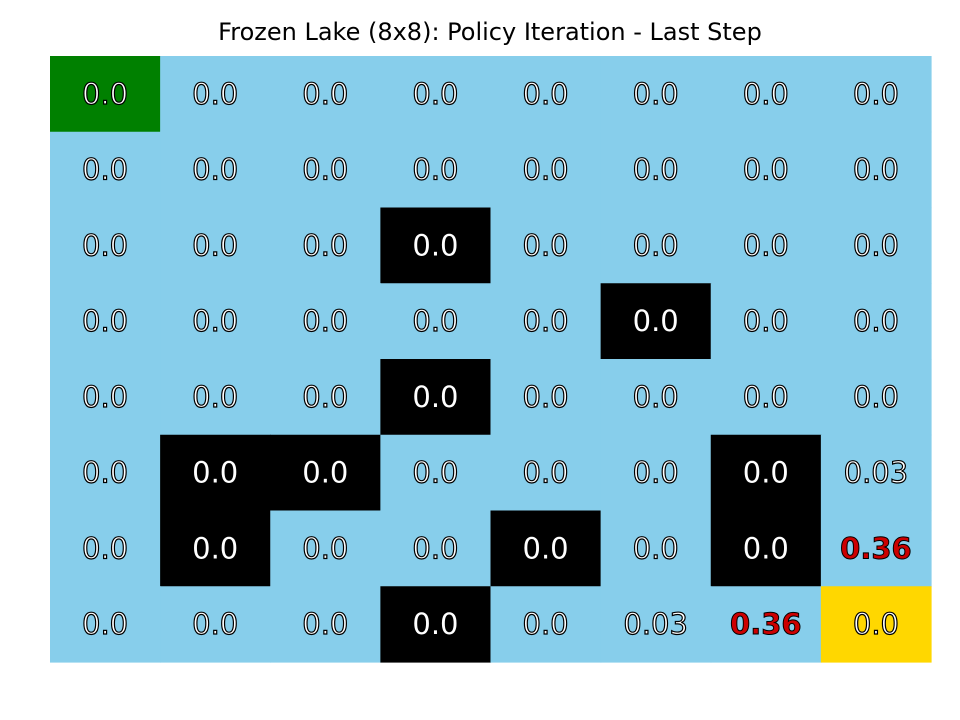  I want to click on cell-value-1-6: 0.0, so click(766, 170).